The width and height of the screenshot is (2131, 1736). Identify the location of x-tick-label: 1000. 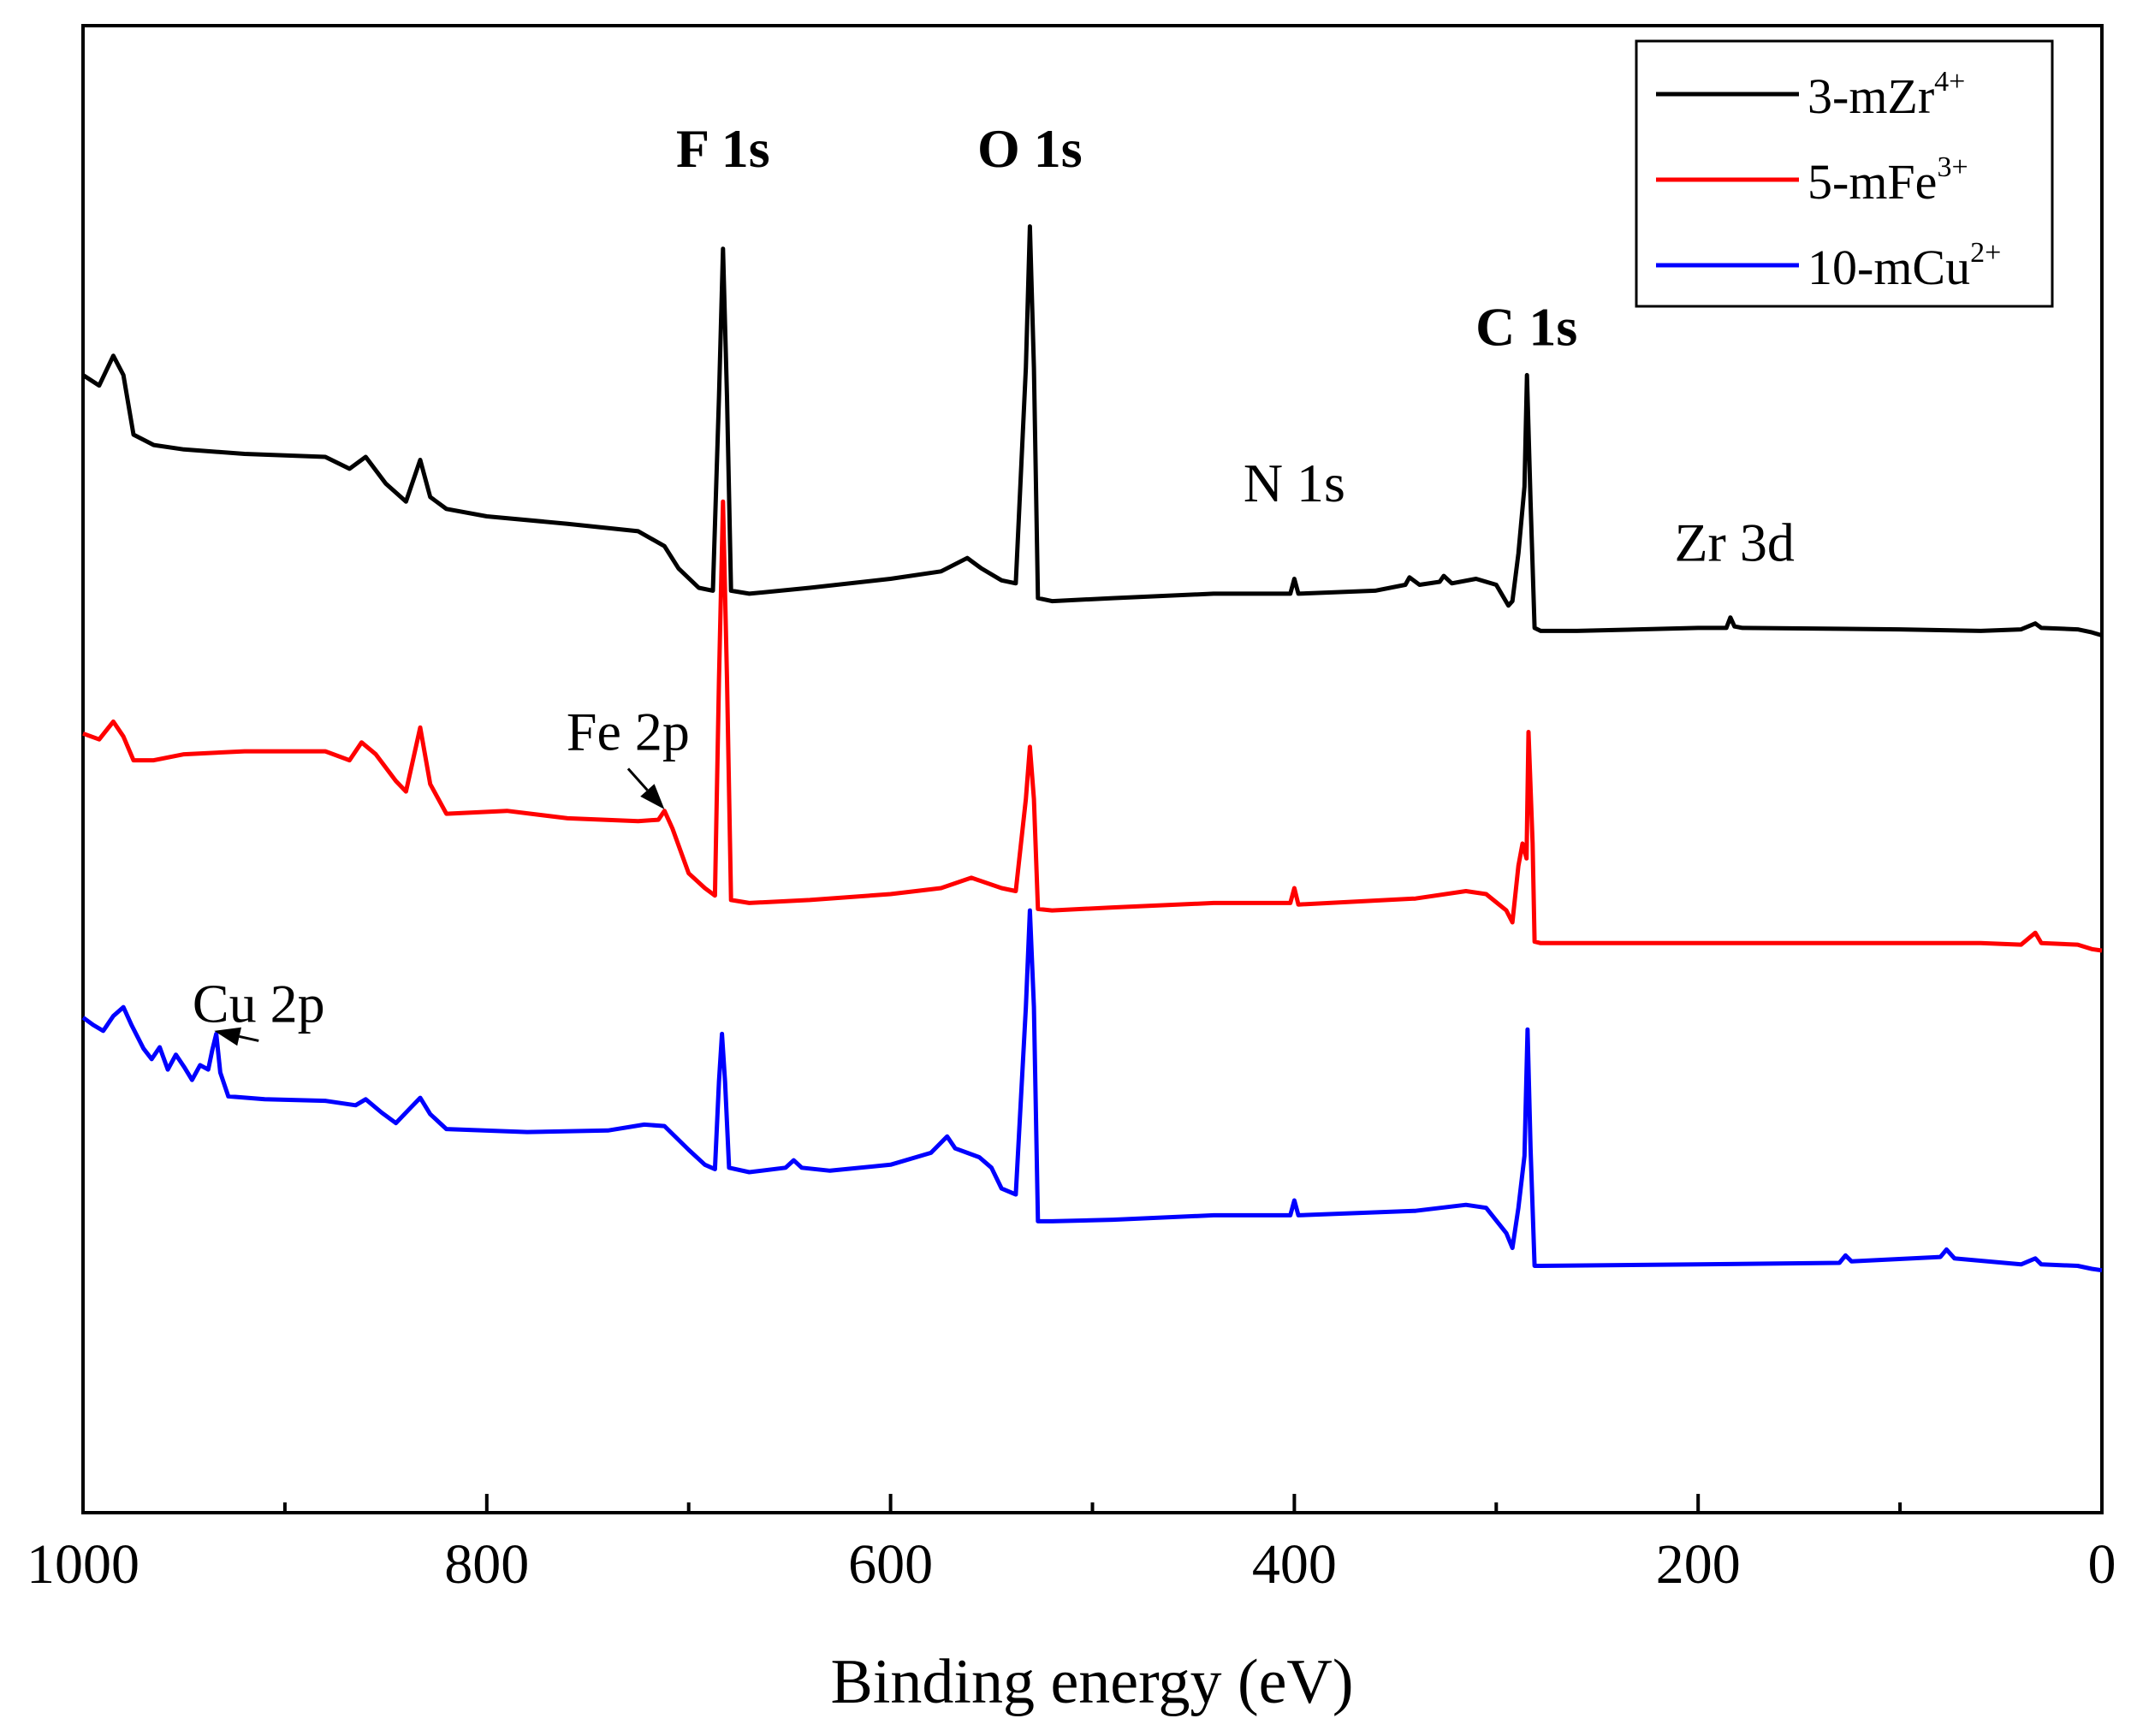
(83, 1565).